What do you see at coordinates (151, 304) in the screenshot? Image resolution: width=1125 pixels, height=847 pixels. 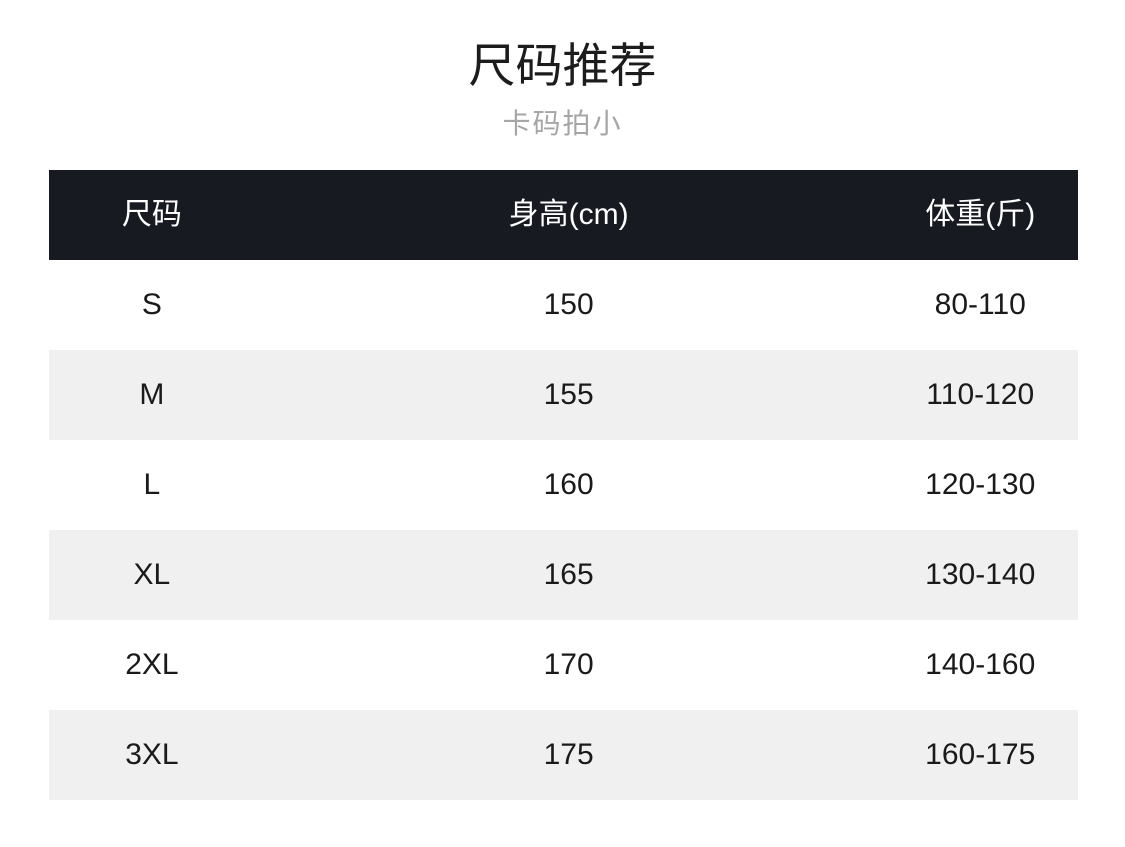 I see `size-cell: S` at bounding box center [151, 304].